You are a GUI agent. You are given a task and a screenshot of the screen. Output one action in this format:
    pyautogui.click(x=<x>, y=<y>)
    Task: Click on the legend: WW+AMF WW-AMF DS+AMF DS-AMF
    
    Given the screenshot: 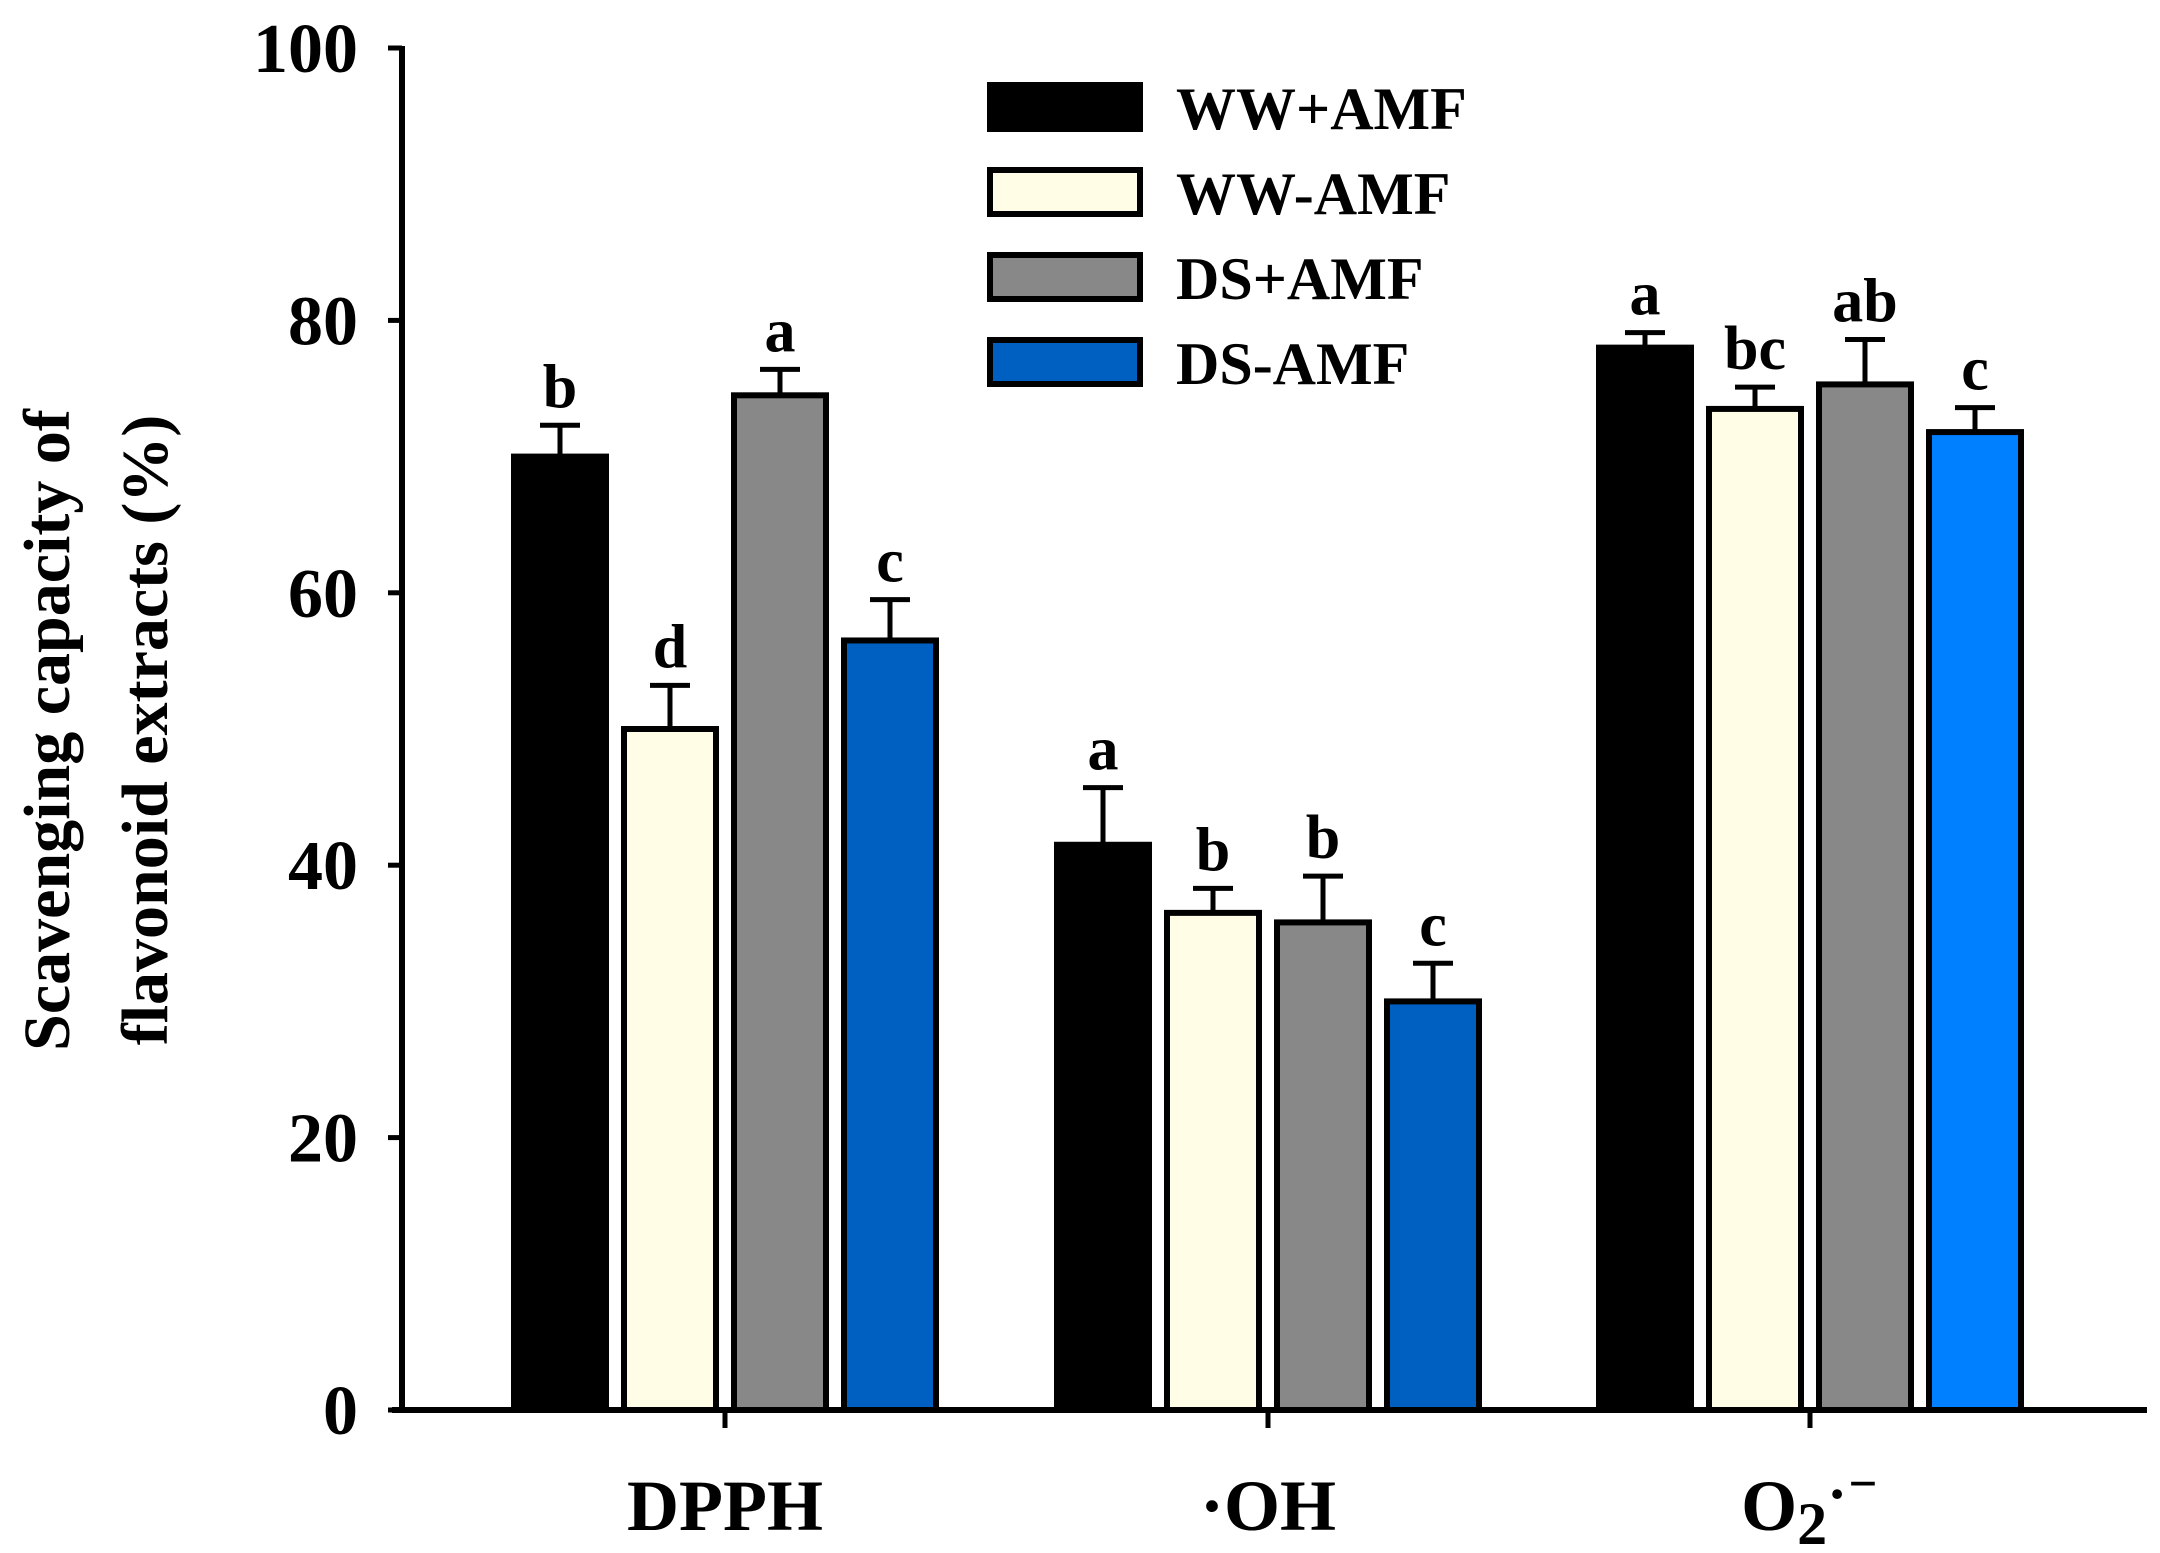 What is the action you would take?
    pyautogui.click(x=1227, y=236)
    